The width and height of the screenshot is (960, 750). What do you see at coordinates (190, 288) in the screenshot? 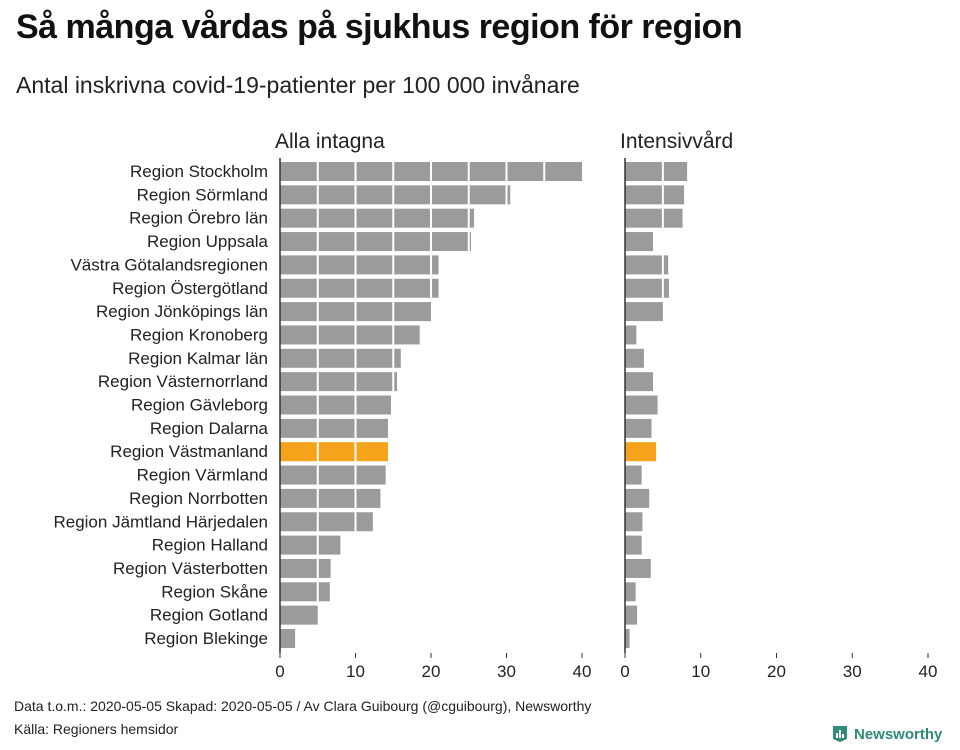
I see `category-label: Region Östergötland` at bounding box center [190, 288].